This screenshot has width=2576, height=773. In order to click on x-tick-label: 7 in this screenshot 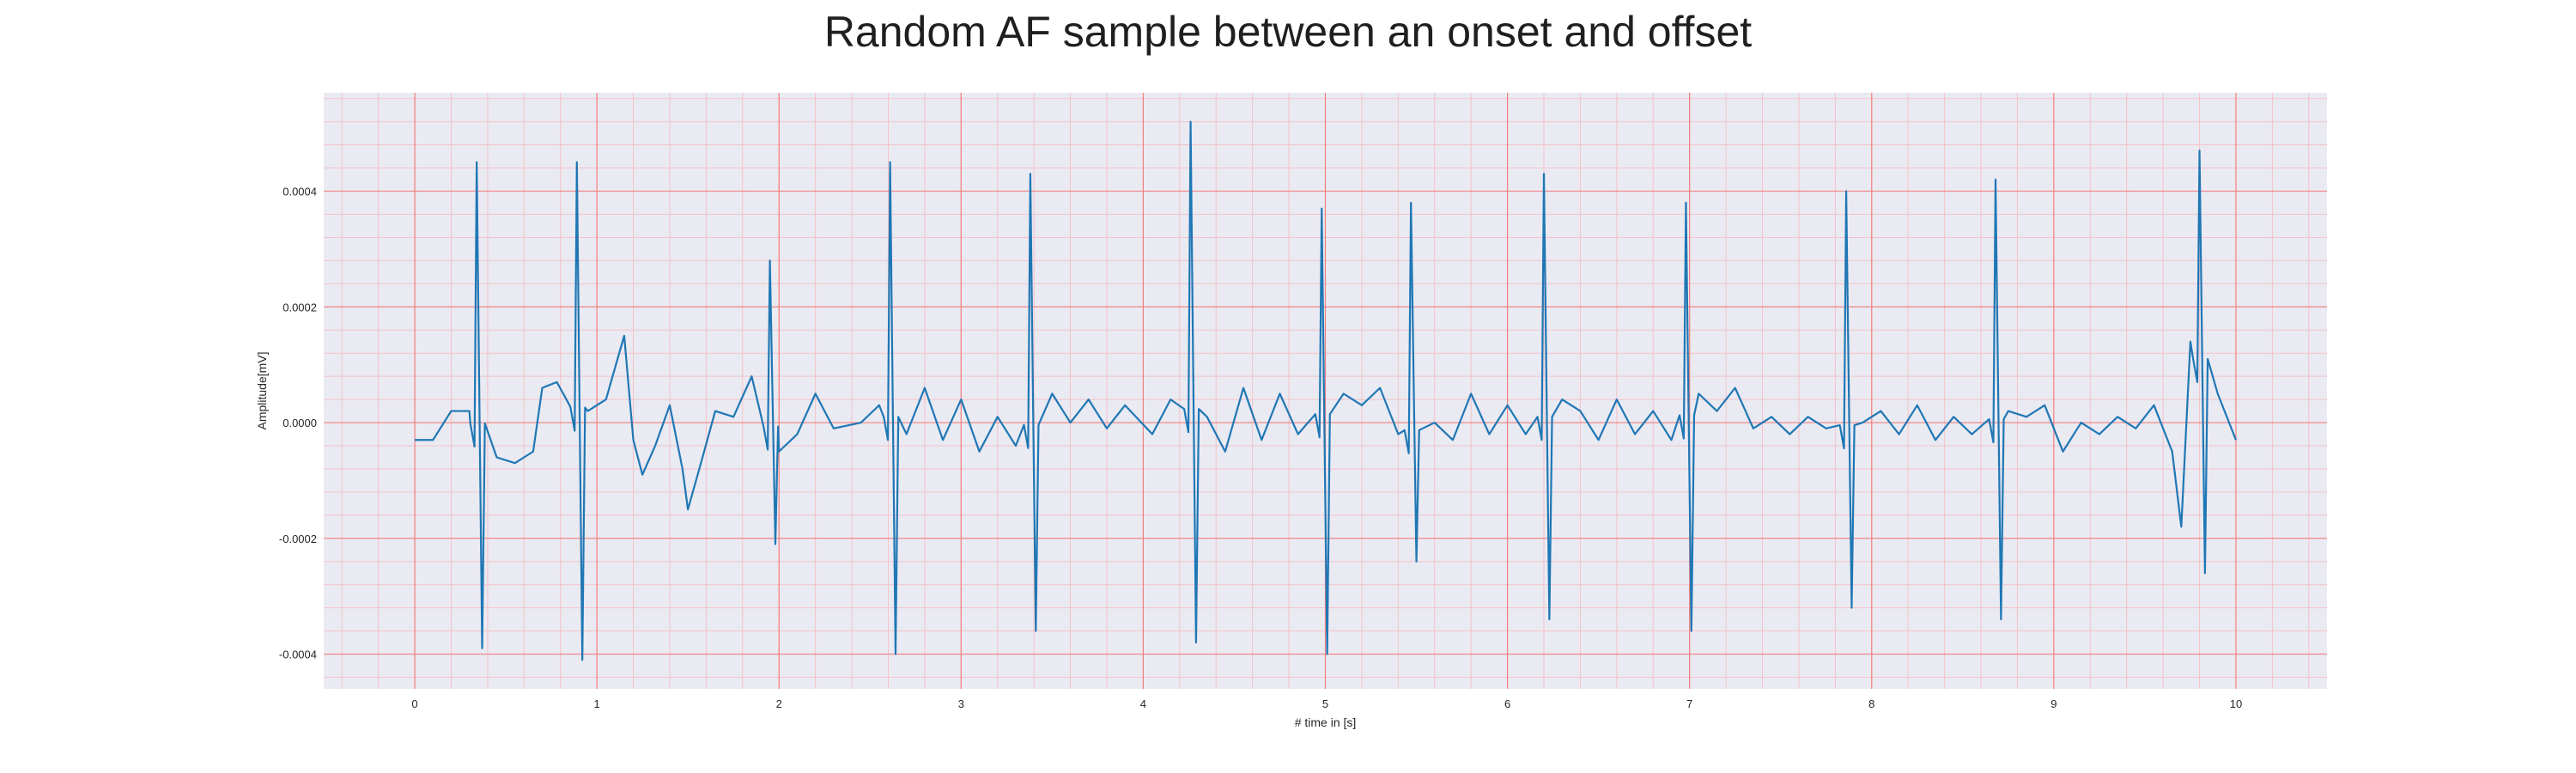, I will do `click(1689, 703)`.